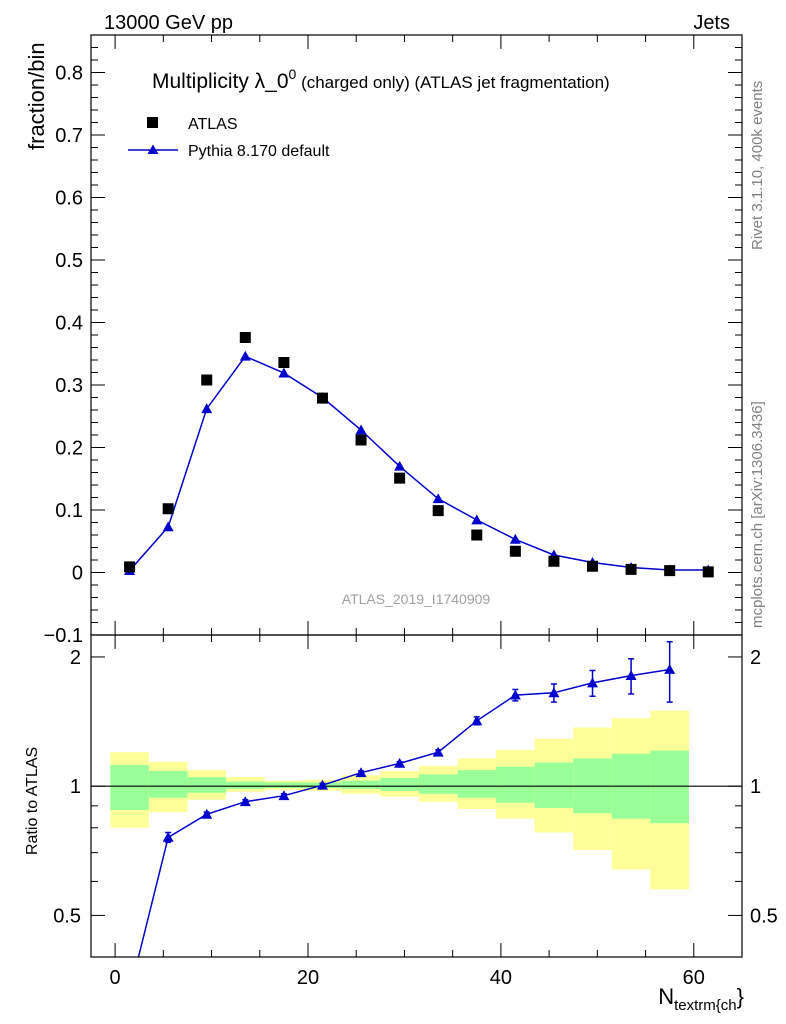  I want to click on legend-atlas-label: ATLAS, so click(213, 124).